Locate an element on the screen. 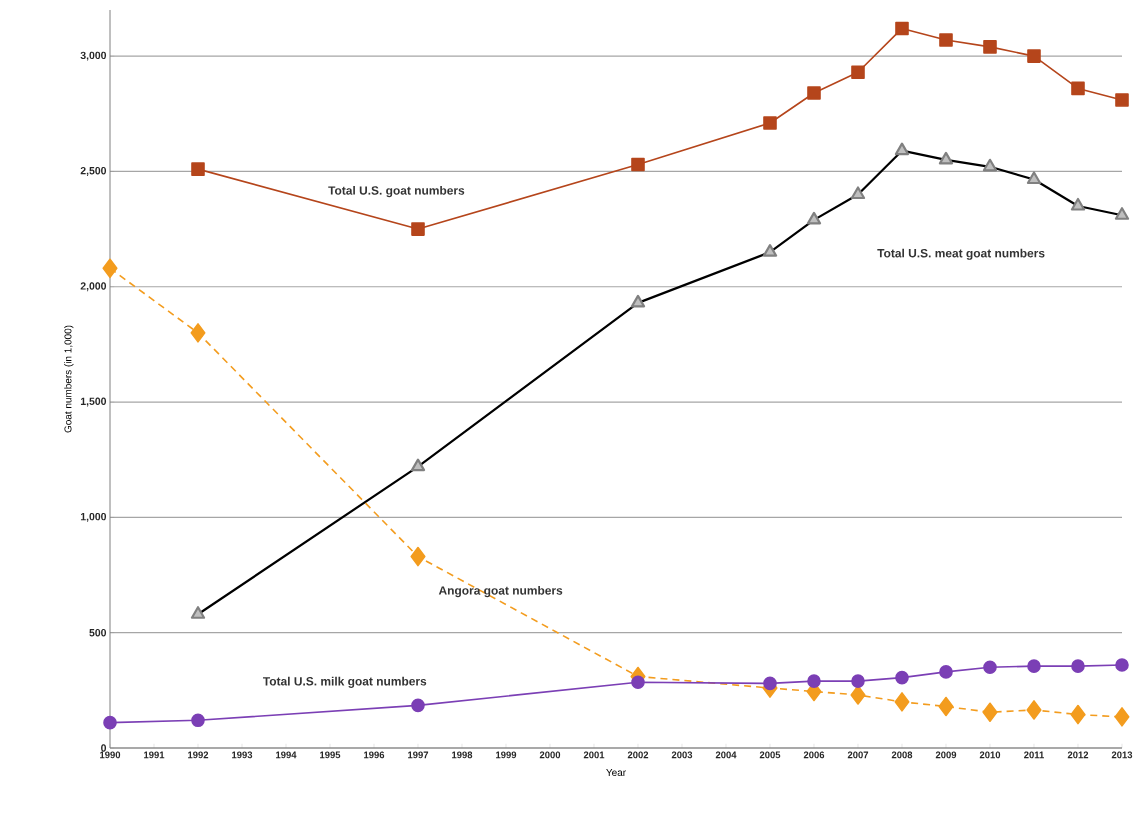 The height and width of the screenshot is (822, 1141). y-tick-label: 0 is located at coordinates (104, 748).